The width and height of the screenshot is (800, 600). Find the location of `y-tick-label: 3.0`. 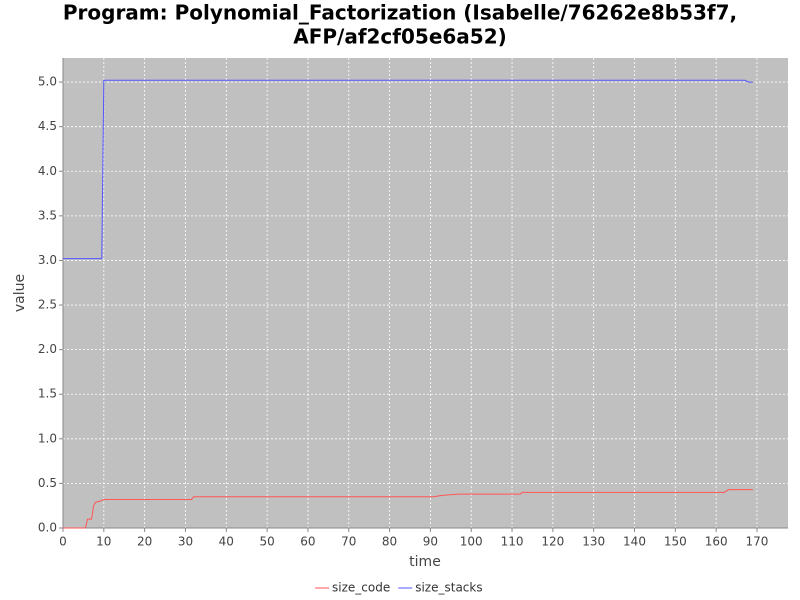

y-tick-label: 3.0 is located at coordinates (47, 260).